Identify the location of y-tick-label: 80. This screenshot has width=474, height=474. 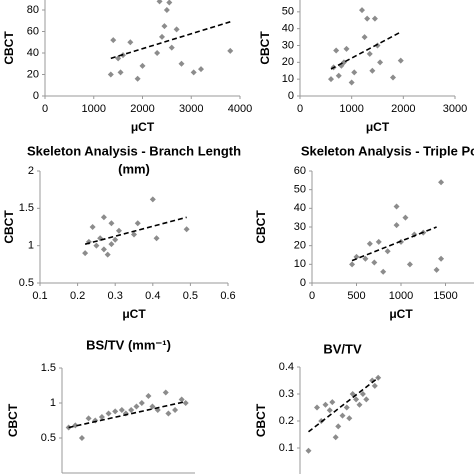
(33, 10).